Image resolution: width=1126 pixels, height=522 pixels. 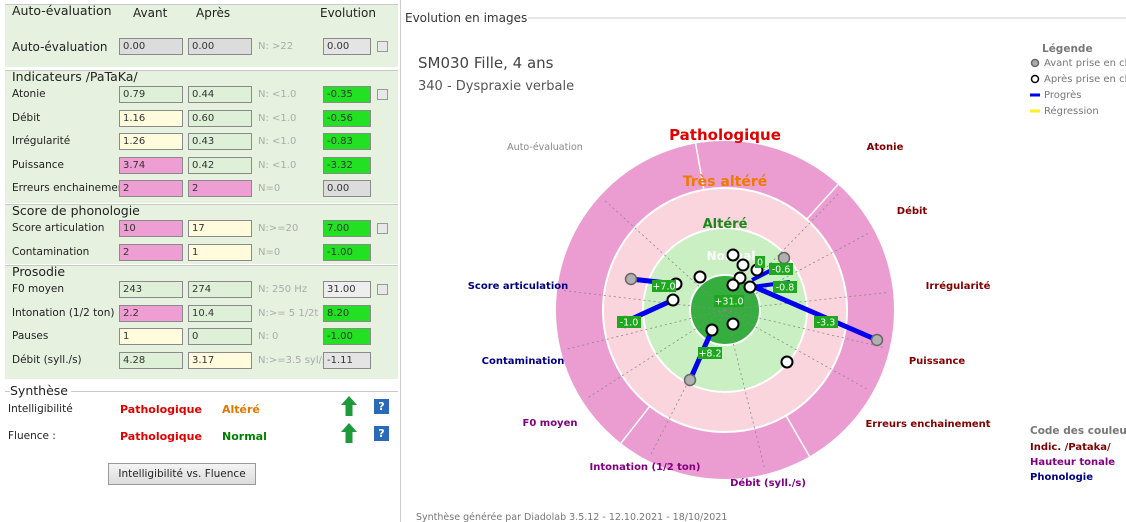 I want to click on evolution-label: -0.6, so click(x=781, y=270).